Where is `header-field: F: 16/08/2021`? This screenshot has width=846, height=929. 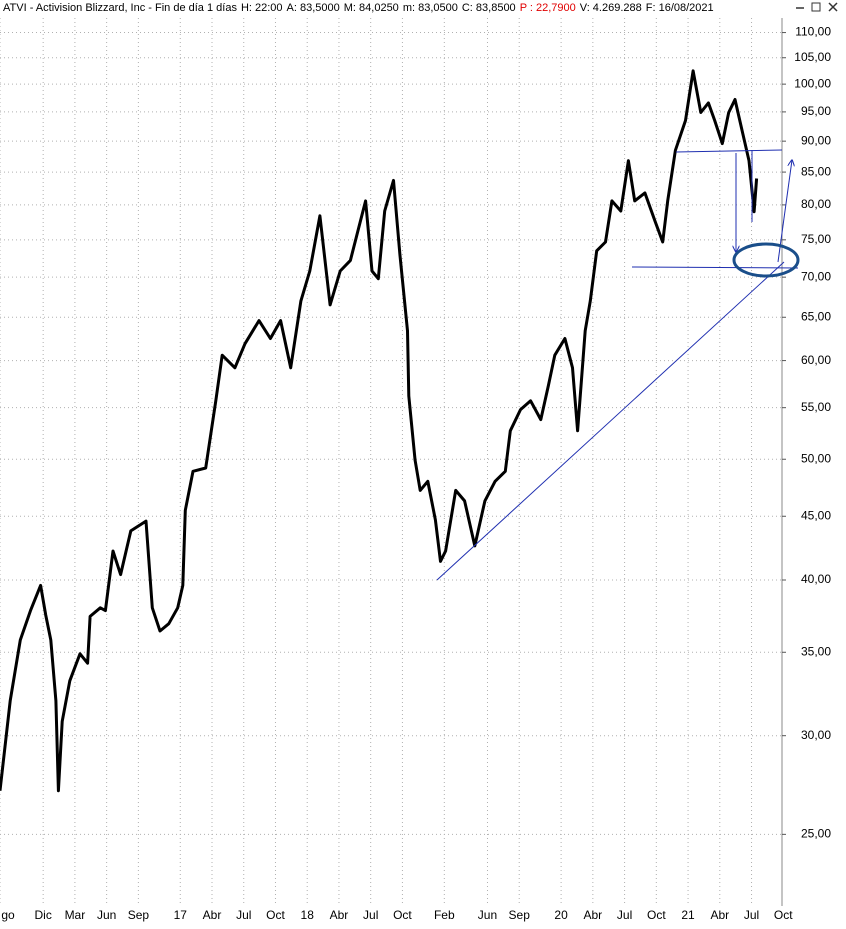
header-field: F: 16/08/2021 is located at coordinates (680, 8).